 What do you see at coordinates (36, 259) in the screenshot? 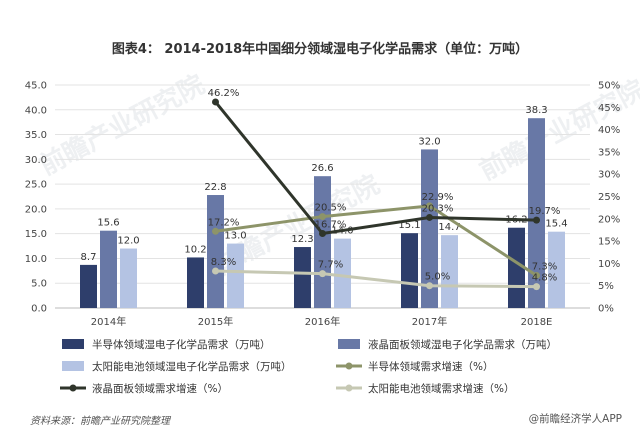
I see `left-axis-tick-label: 10.0` at bounding box center [36, 259].